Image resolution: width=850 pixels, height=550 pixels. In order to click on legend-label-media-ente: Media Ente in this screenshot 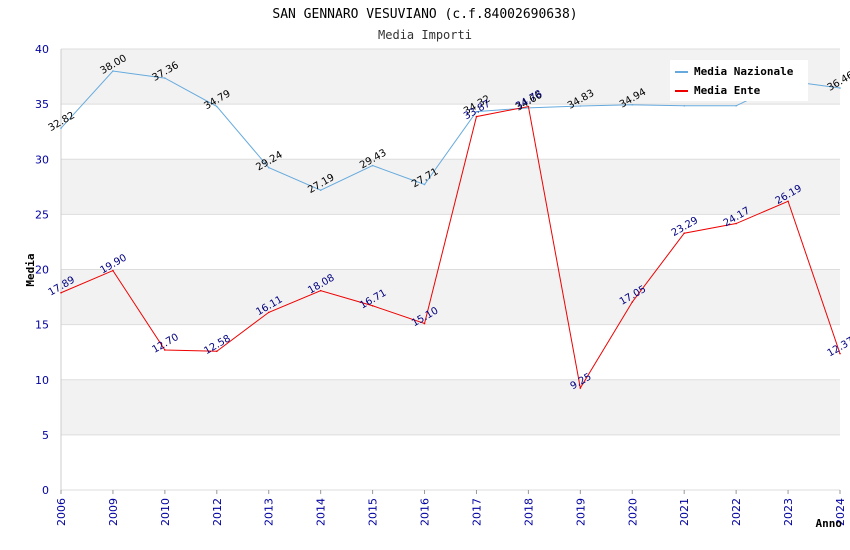, I will do `click(727, 90)`.